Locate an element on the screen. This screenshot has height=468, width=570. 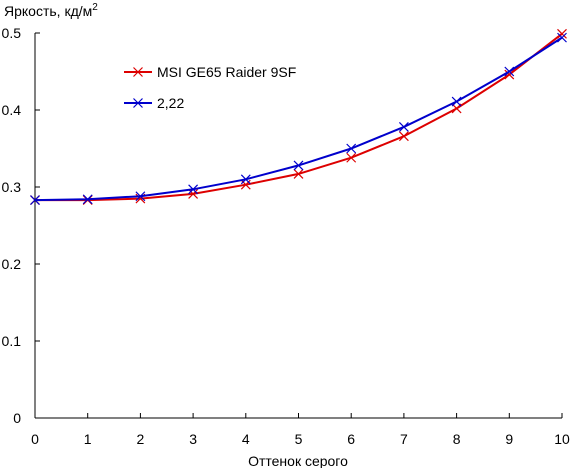
x-tick-label: 8 is located at coordinates (457, 439).